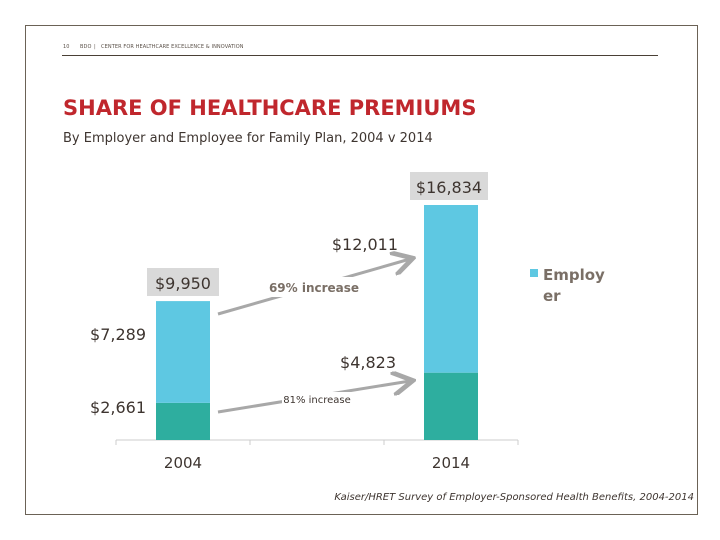  I want to click on lower-label-2004: $2,661, so click(118, 407).